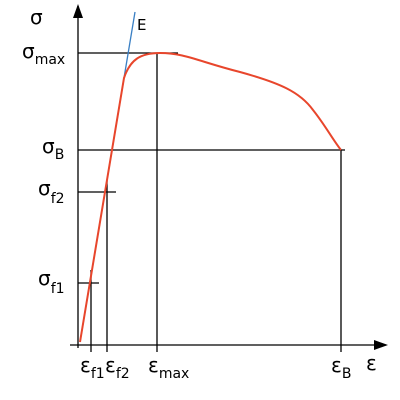 The width and height of the screenshot is (400, 400). I want to click on y-label: σmax, so click(43, 53).